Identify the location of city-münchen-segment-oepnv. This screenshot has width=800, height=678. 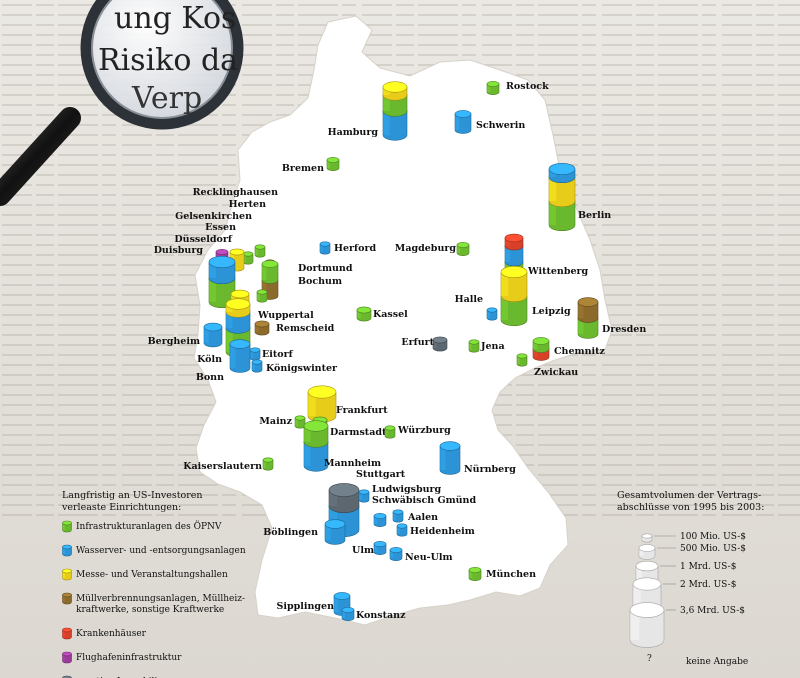
(475, 574).